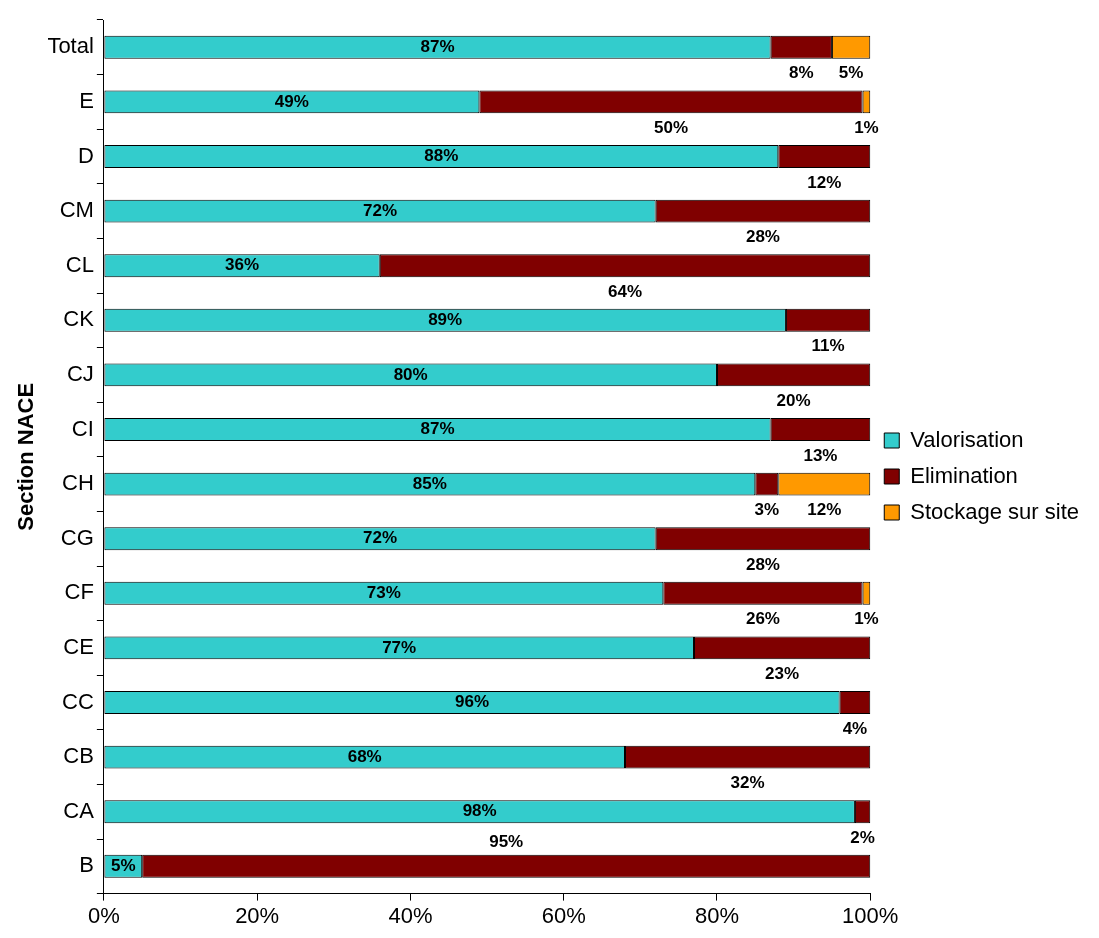 The height and width of the screenshot is (938, 1099). Describe the element at coordinates (793, 401) in the screenshot. I see `data-label: 20%` at that location.